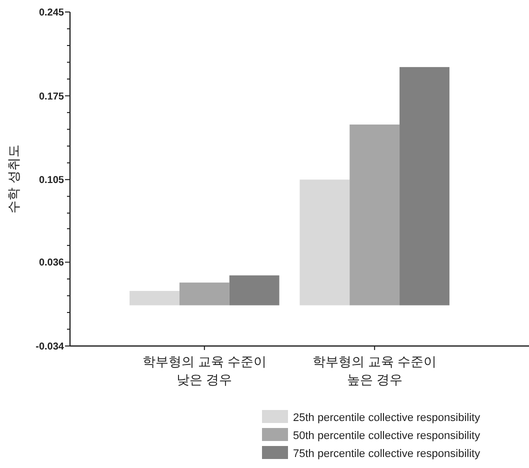 Image resolution: width=529 pixels, height=468 pixels. Describe the element at coordinates (51, 96) in the screenshot. I see `y-tick-label: 0.175` at that location.